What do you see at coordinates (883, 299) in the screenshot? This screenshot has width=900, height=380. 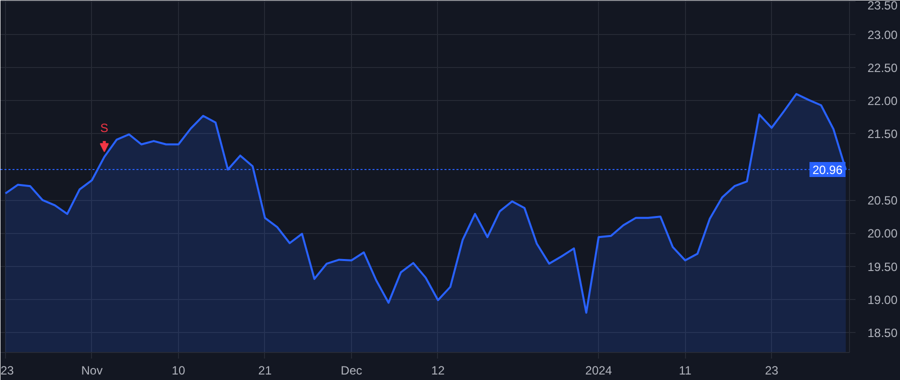 I see `y-tick-label: 19.00` at bounding box center [883, 299].